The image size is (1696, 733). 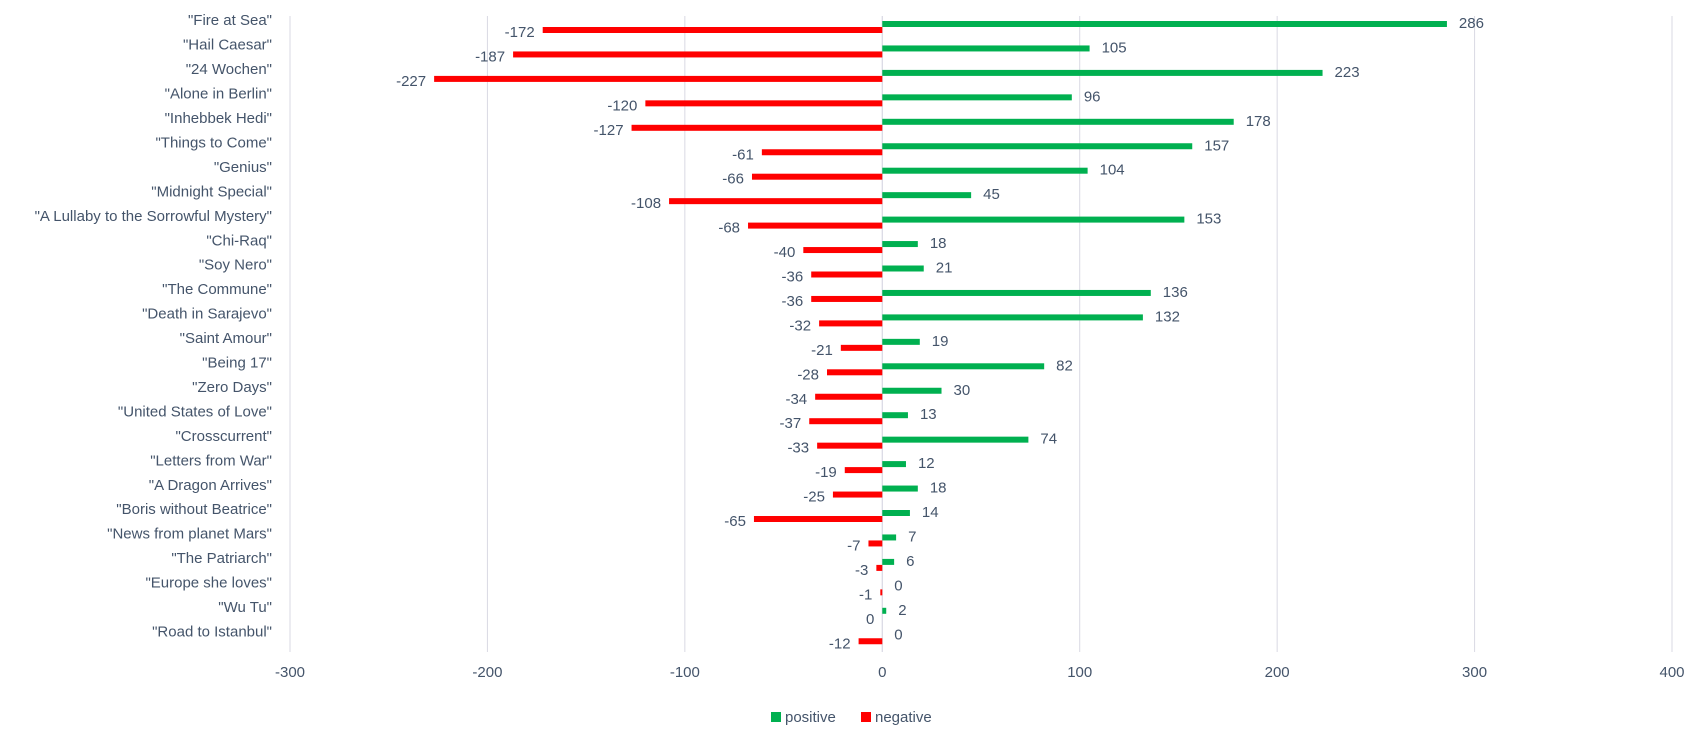 I want to click on data-label-negative: -120, so click(x=622, y=105).